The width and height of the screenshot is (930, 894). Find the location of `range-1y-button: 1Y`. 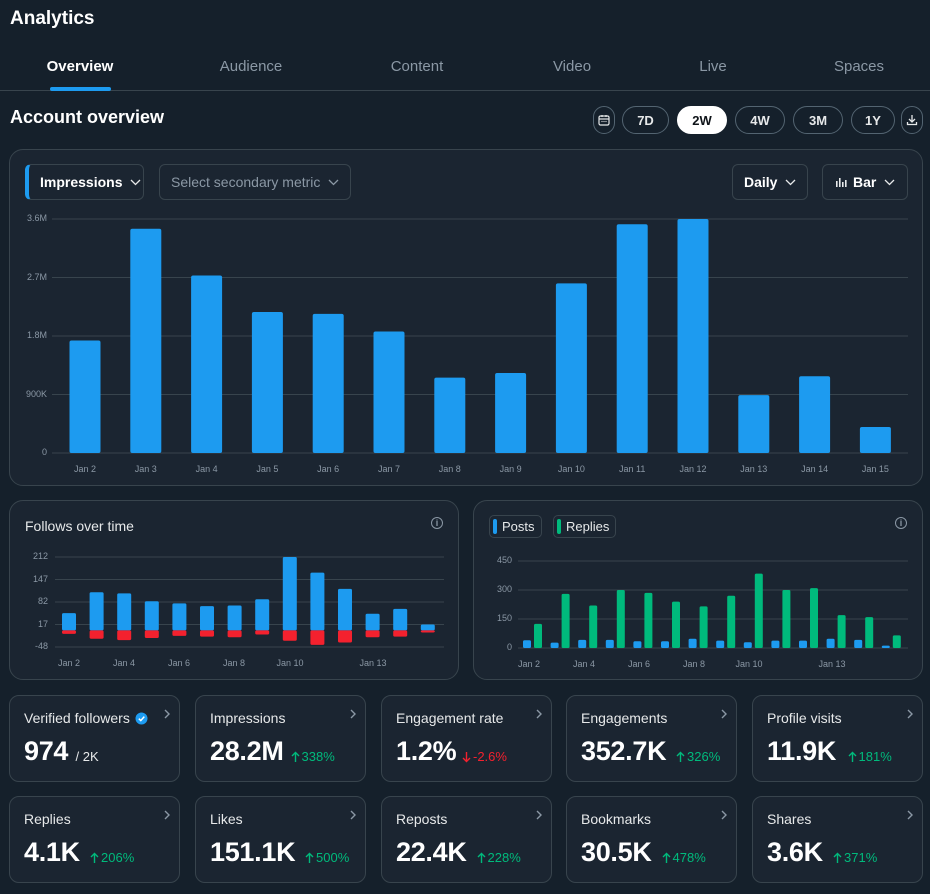

range-1y-button: 1Y is located at coordinates (873, 120).